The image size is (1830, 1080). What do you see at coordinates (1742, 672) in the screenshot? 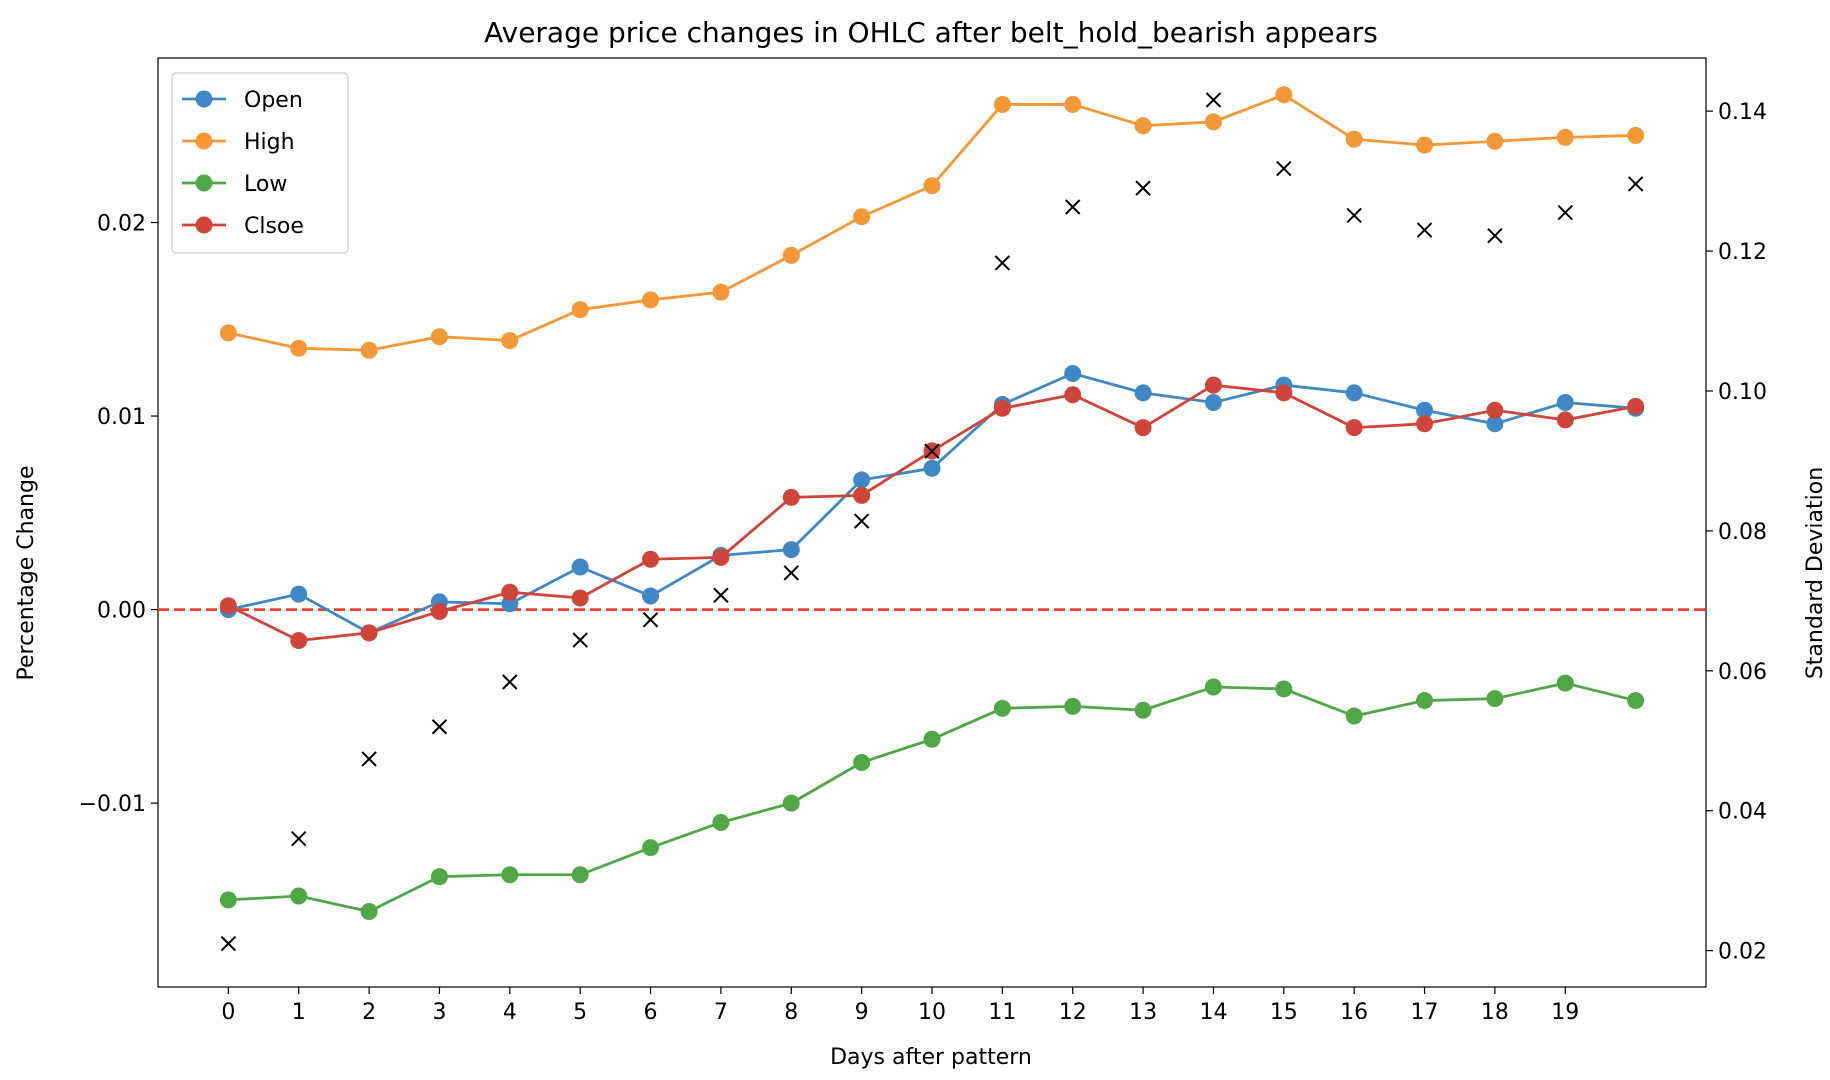
I see `y2-tick-label: 0.06` at bounding box center [1742, 672].